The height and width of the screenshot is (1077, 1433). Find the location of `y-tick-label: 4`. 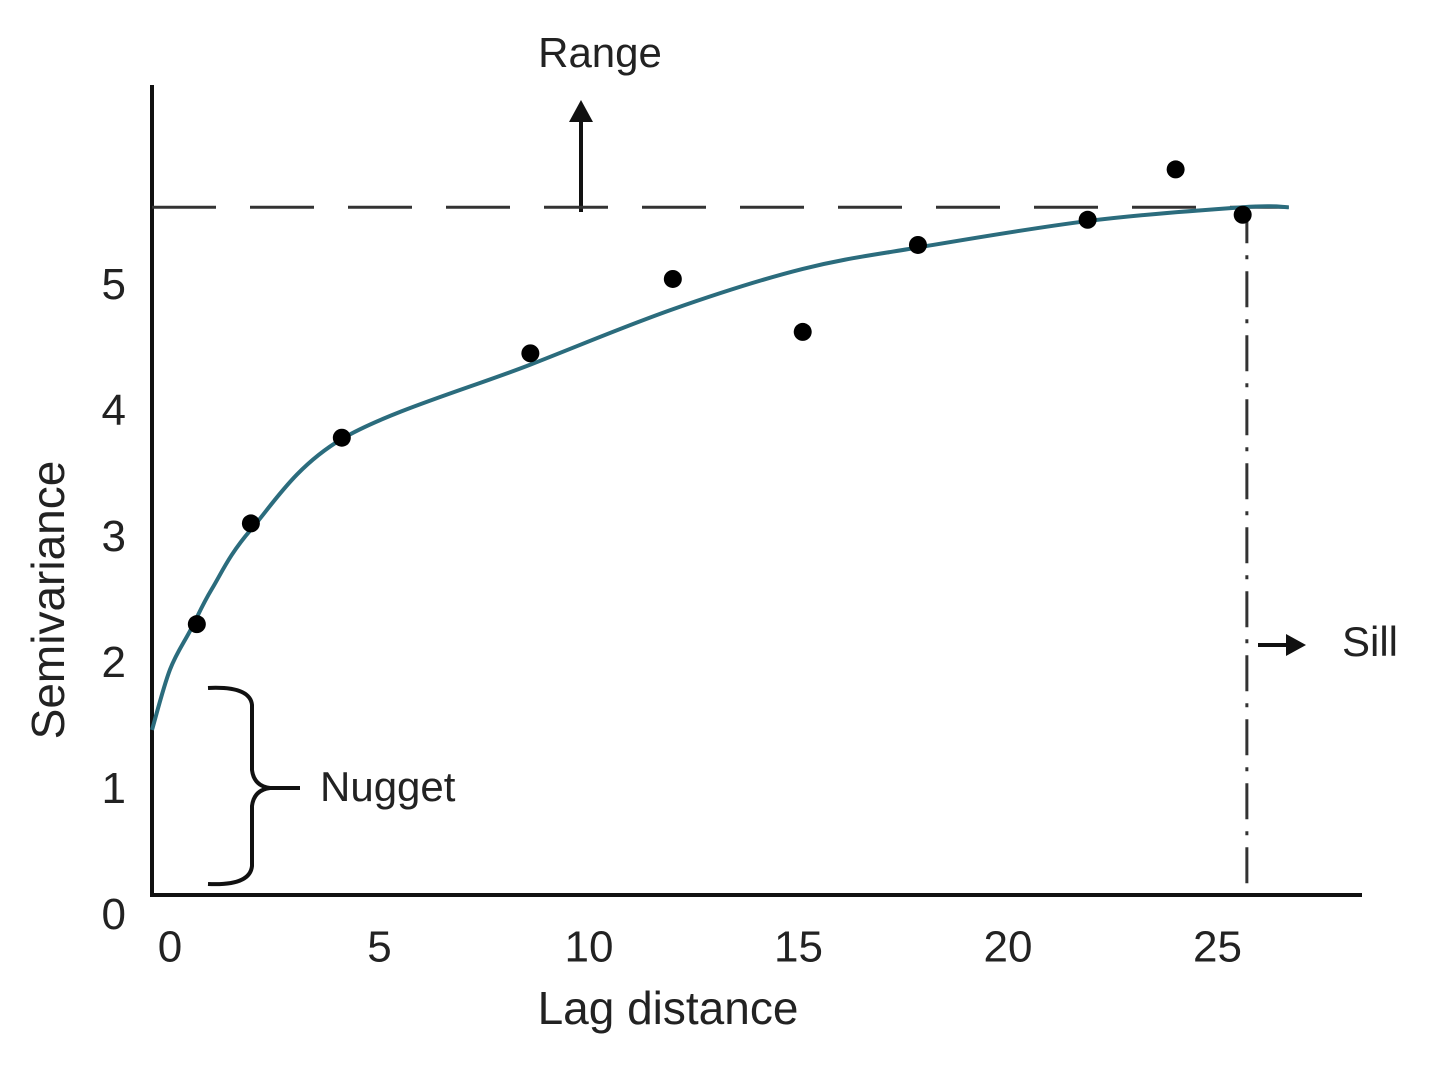

y-tick-label: 4 is located at coordinates (114, 410).